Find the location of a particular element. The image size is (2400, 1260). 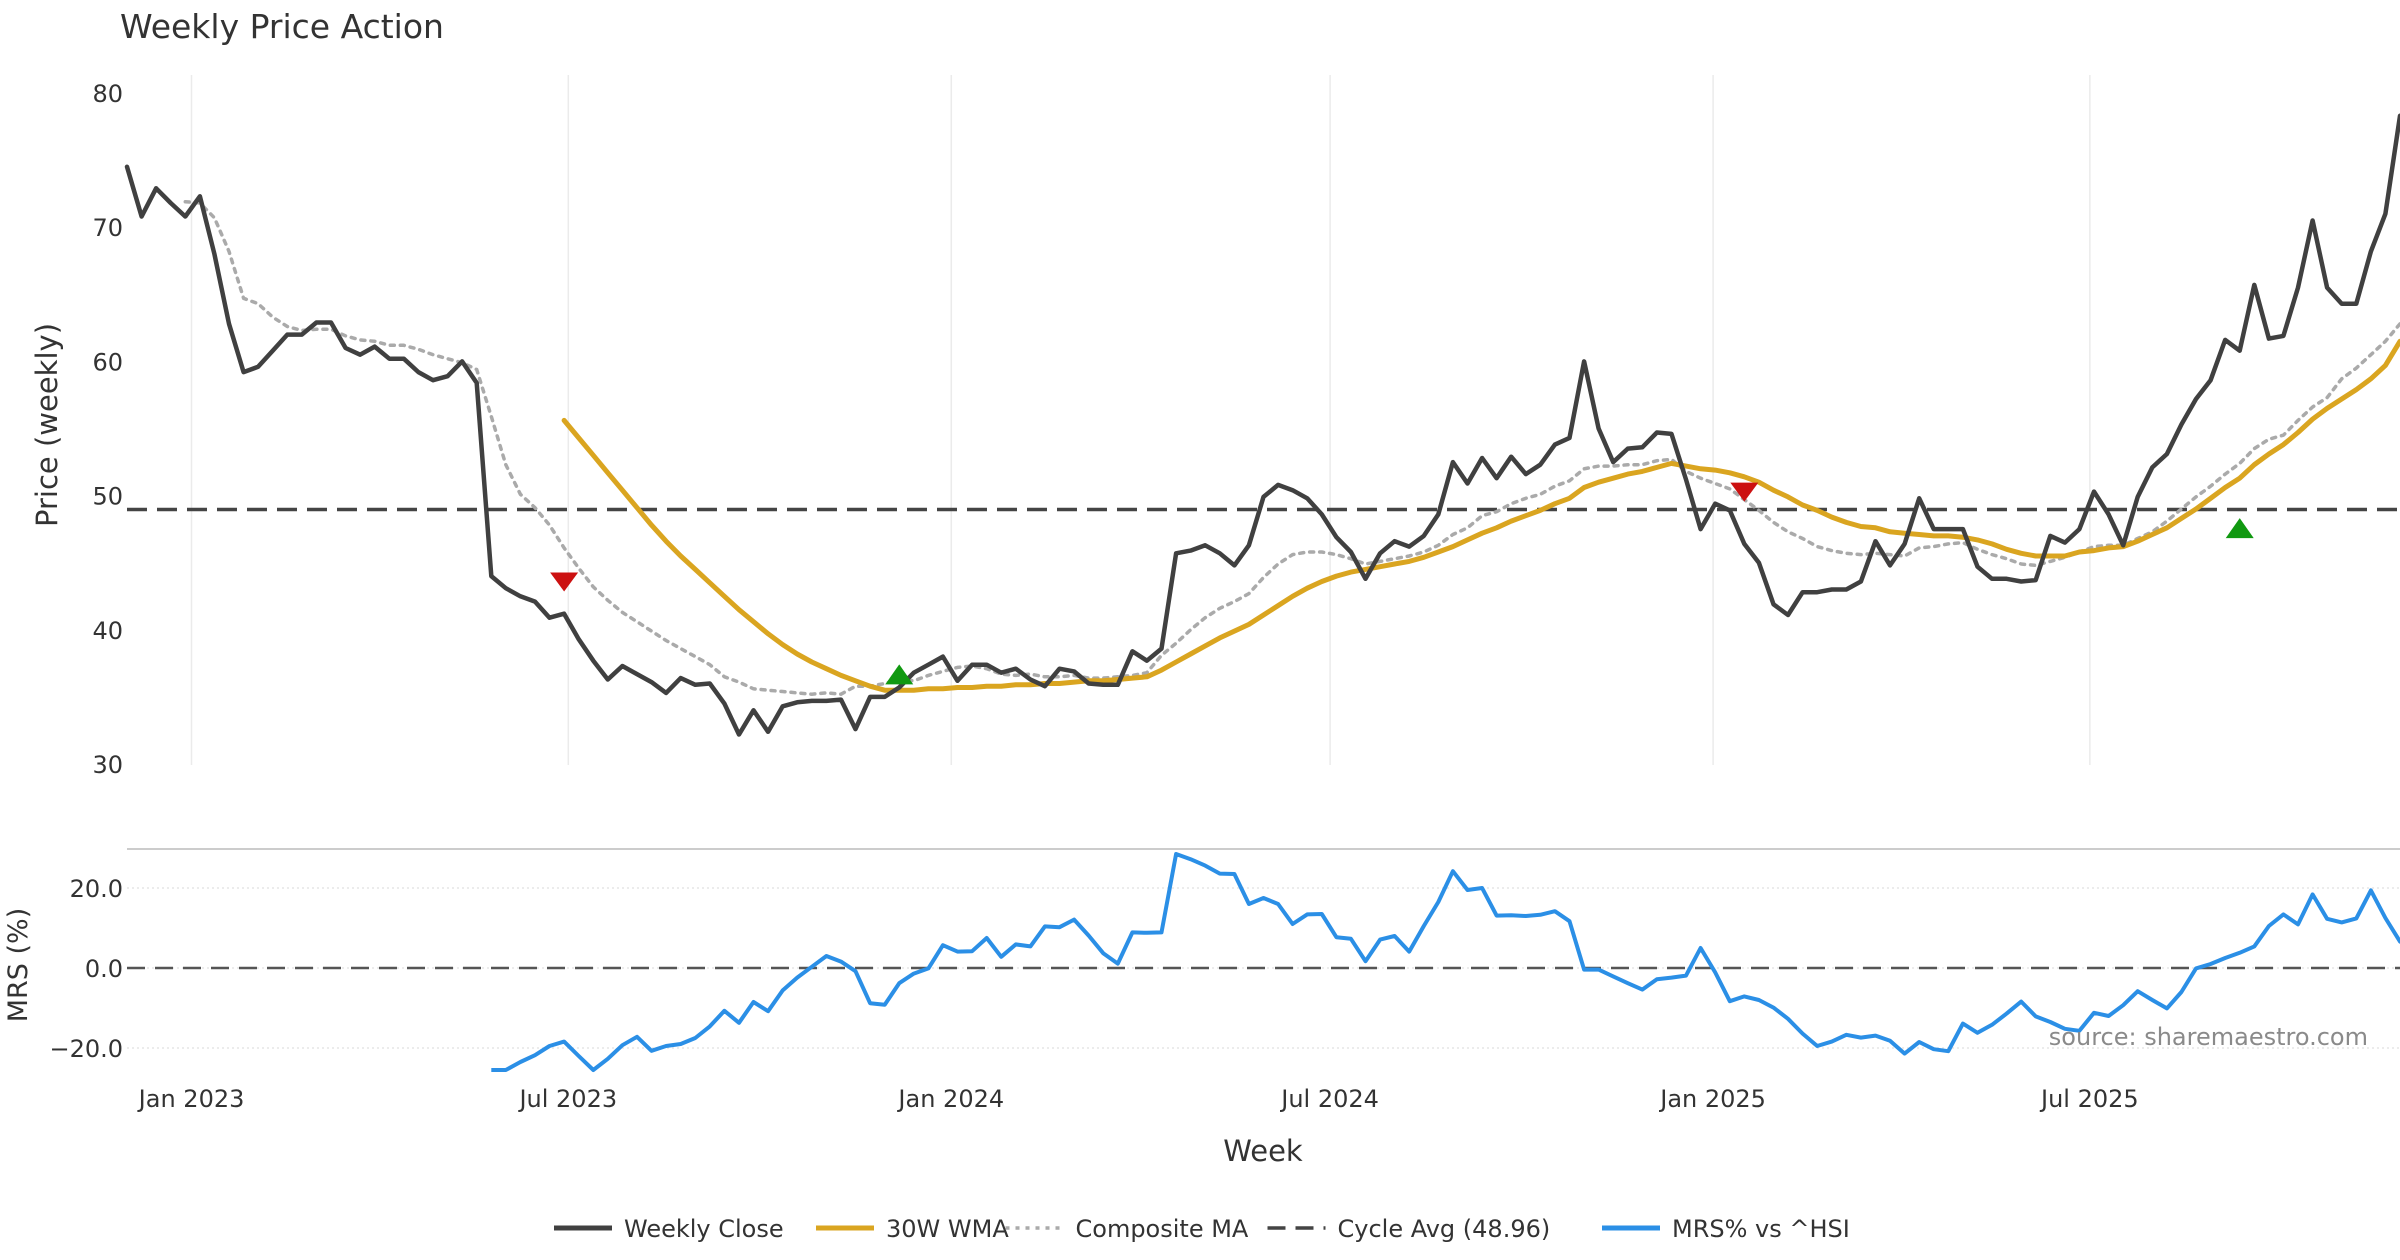

legend-label: Cycle Avg (48.96) is located at coordinates (1444, 1229).